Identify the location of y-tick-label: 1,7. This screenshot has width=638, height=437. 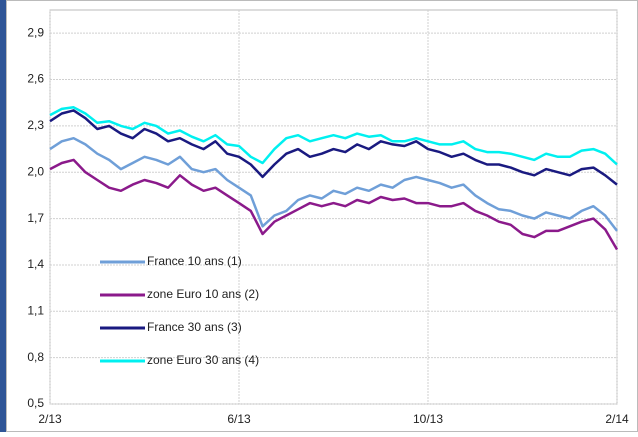
(35, 218).